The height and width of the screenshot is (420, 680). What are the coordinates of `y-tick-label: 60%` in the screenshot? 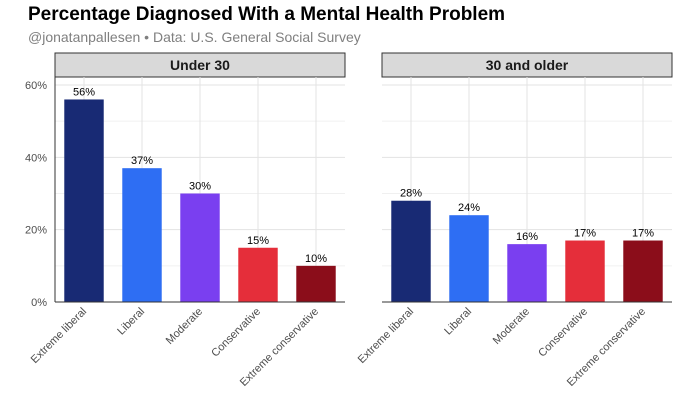 It's located at (36, 86).